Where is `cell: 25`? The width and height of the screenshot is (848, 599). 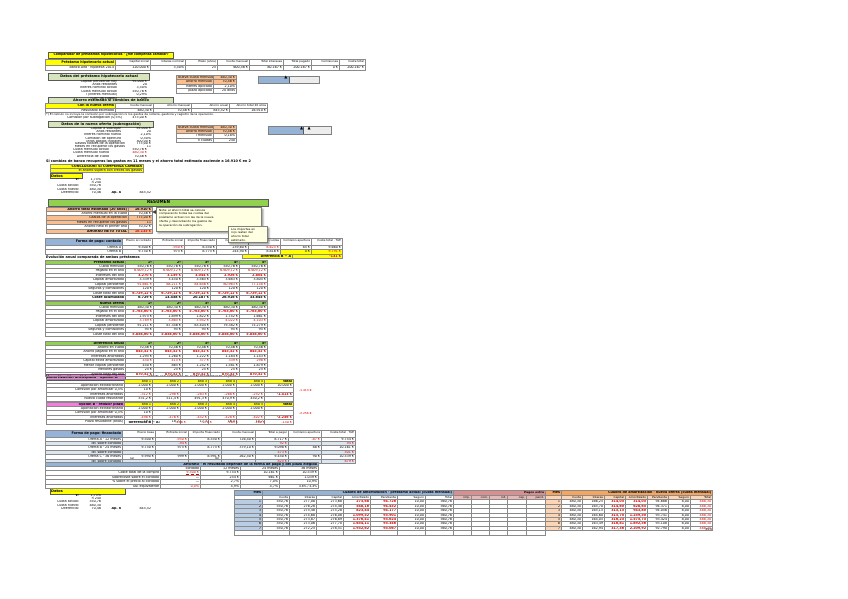 cell: 25 is located at coordinates (201, 68).